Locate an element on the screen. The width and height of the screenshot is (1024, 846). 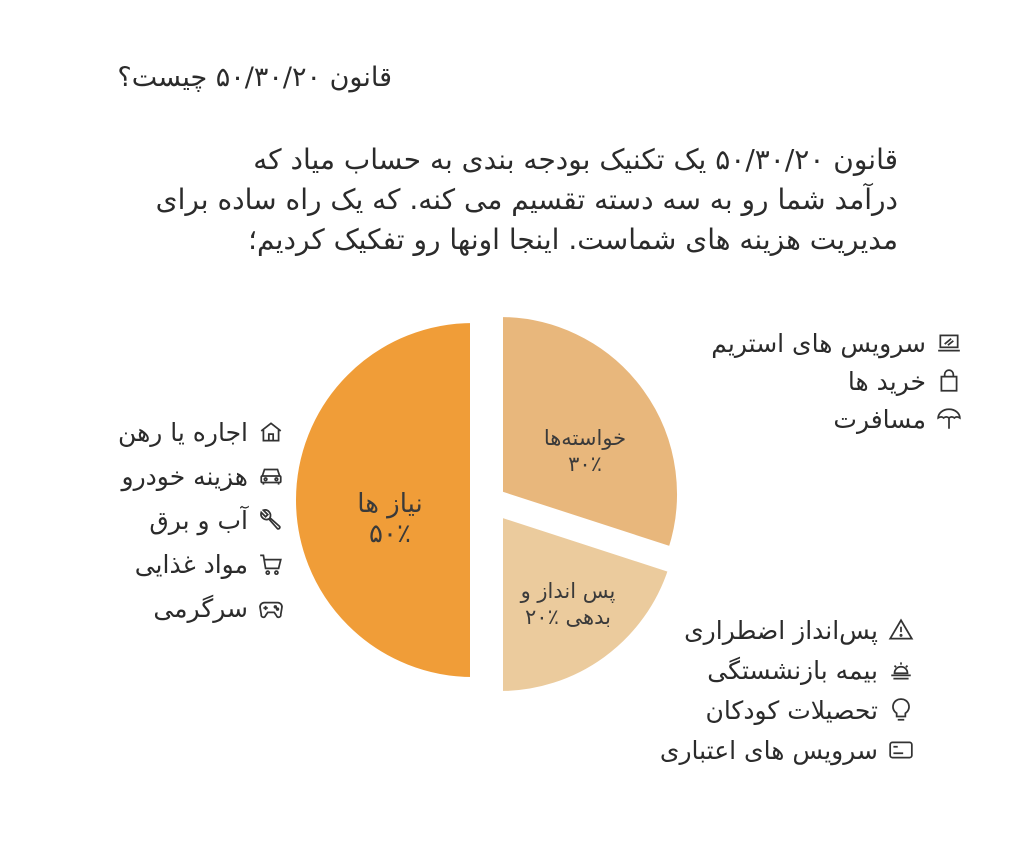
wants-items-list: سرویس های استریم خرید ها مسافرت is located at coordinates (836, 381).